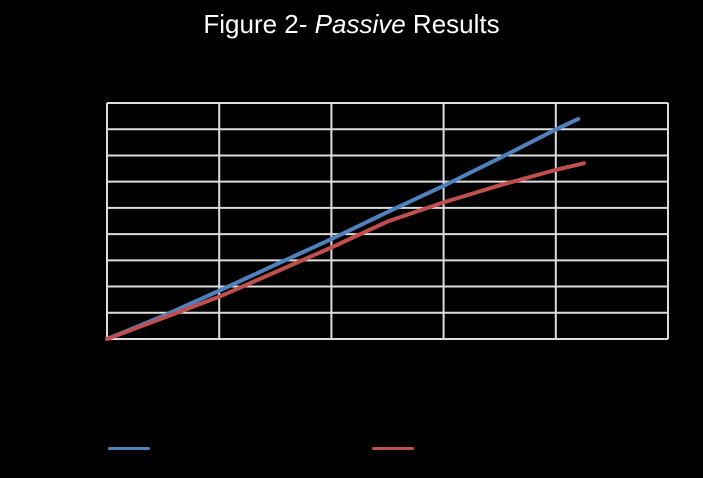 This screenshot has width=703, height=478. I want to click on chart-title: Figure 2- Passive Results, so click(351, 24).